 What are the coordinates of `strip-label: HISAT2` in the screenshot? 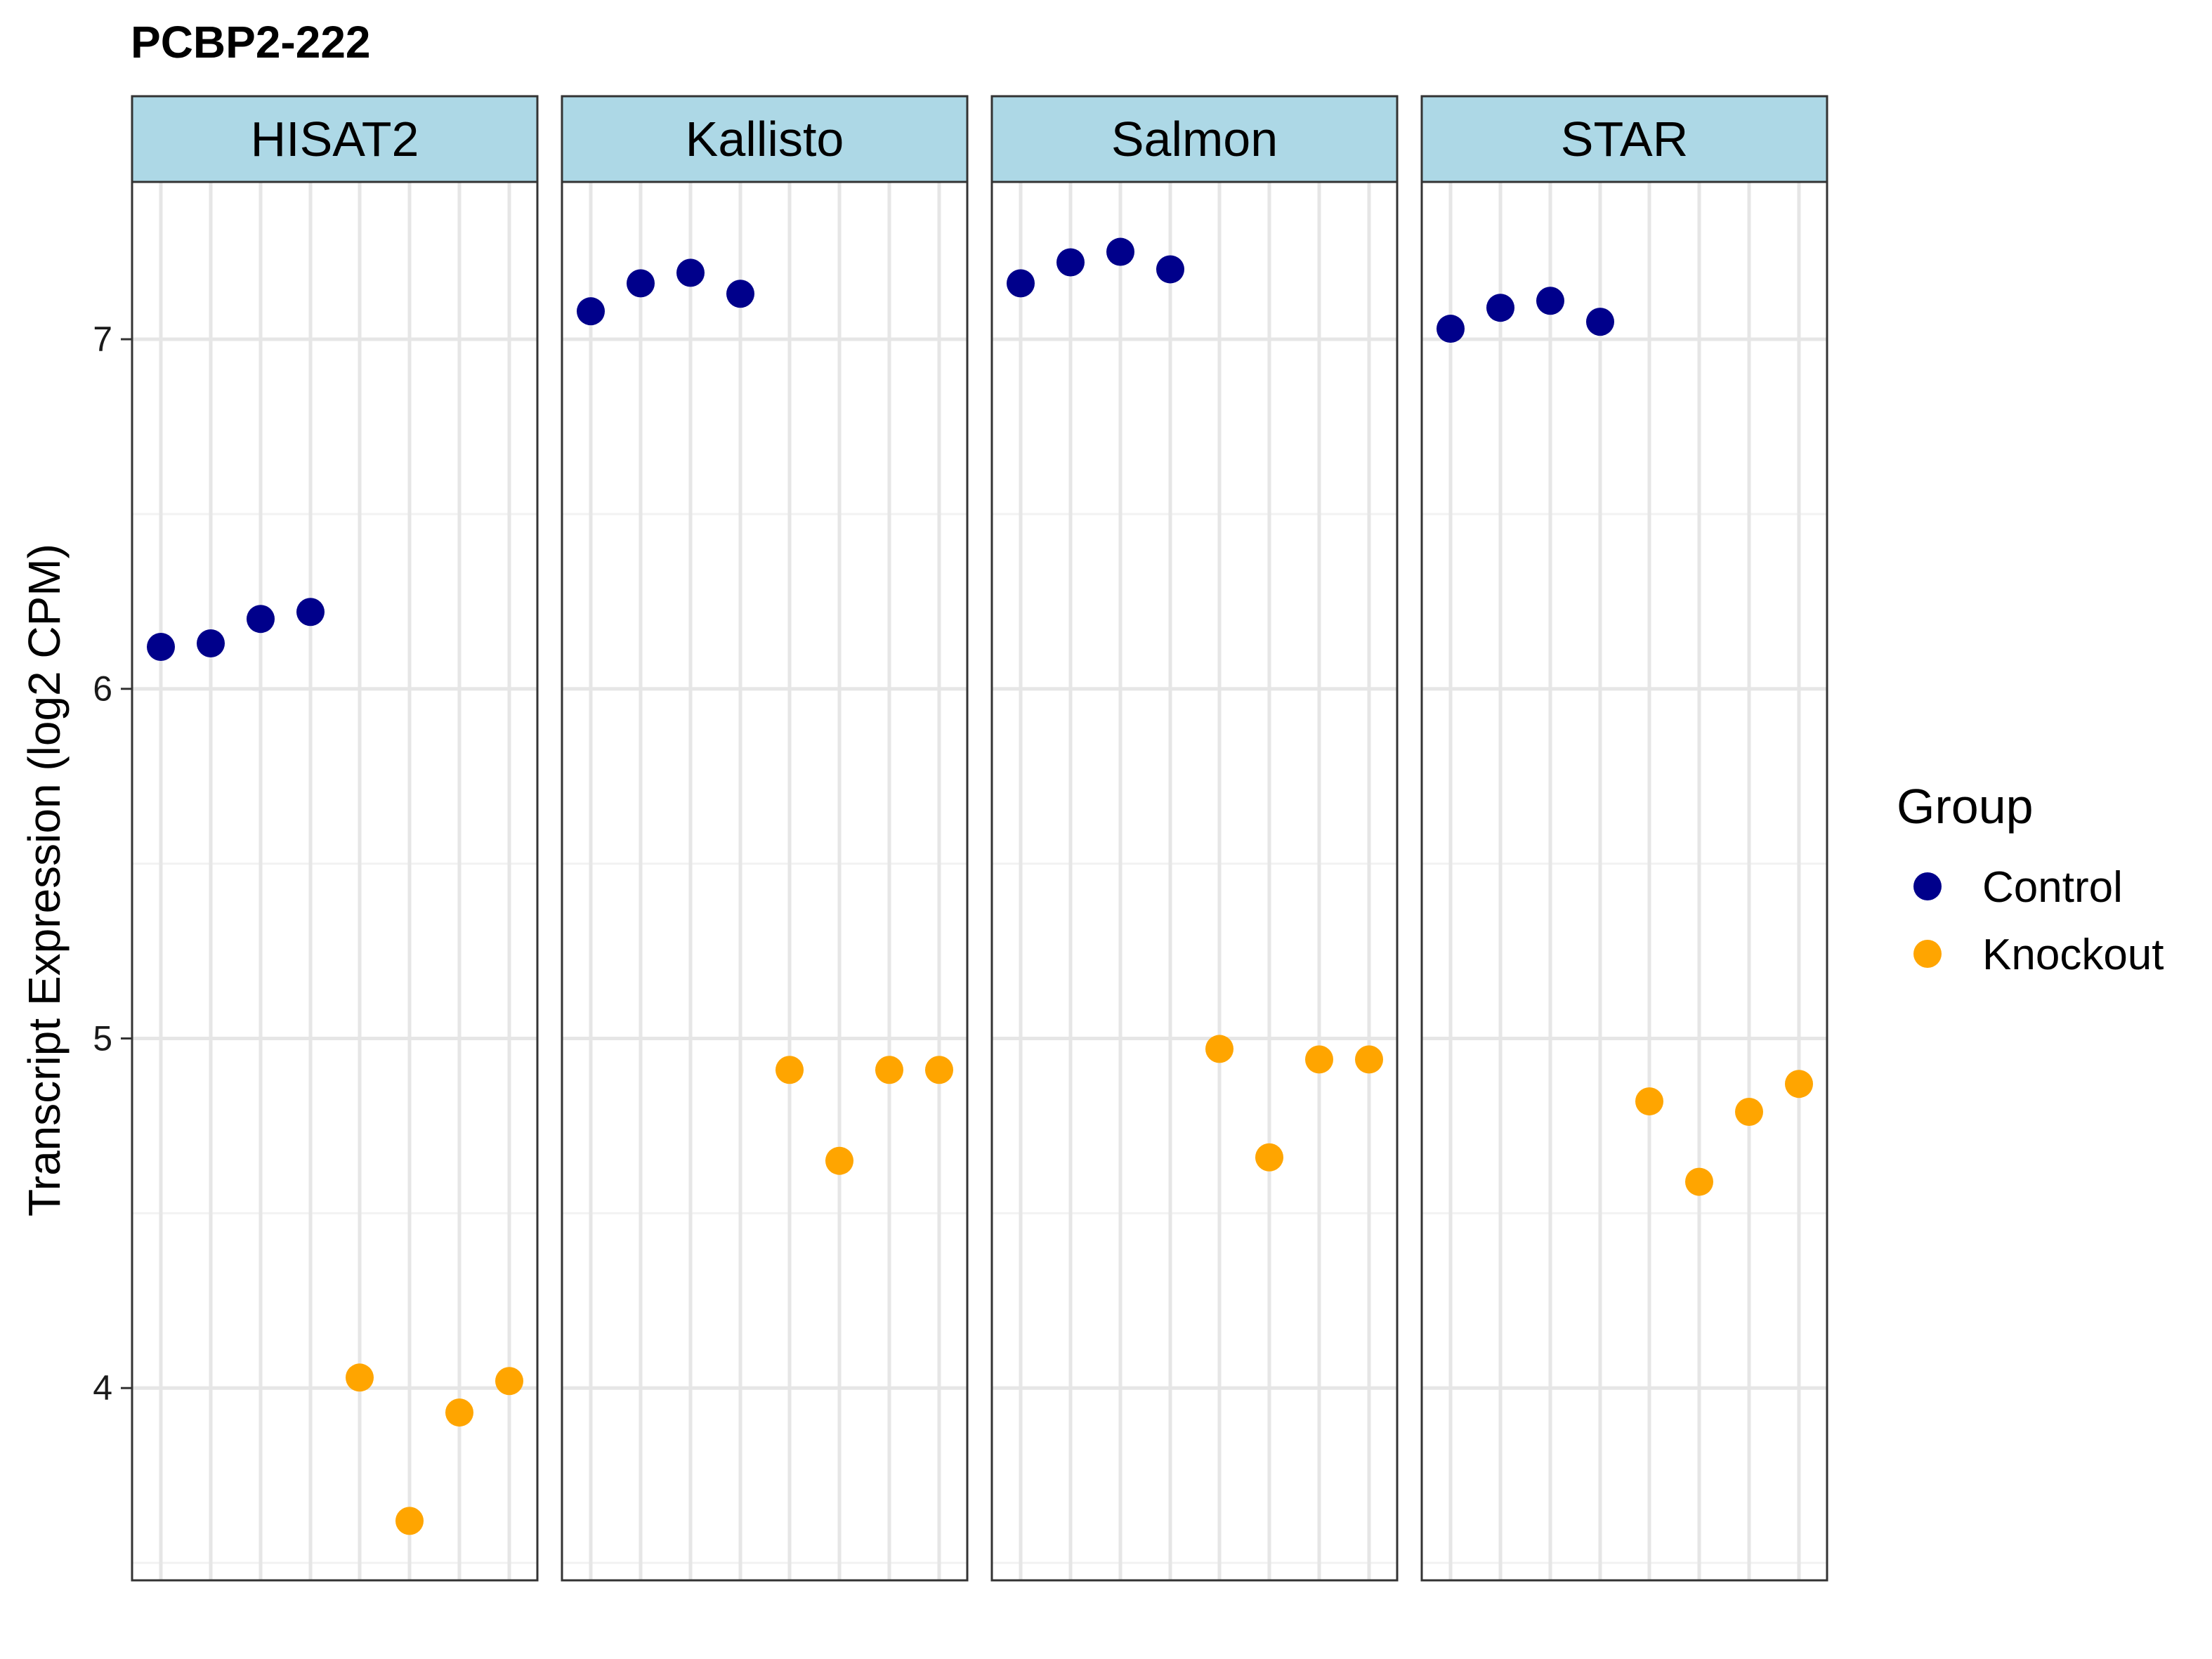 It's located at (335, 139).